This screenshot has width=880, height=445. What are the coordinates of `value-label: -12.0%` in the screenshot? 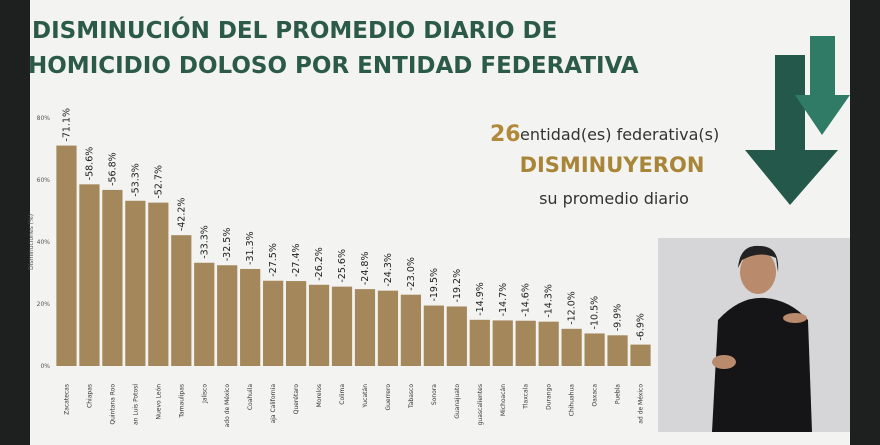 It's located at (572, 308).